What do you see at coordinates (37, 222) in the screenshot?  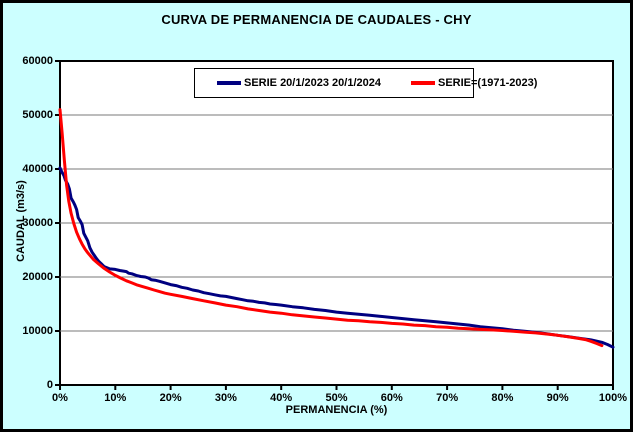 I see `y-tick-label-30000: 30000` at bounding box center [37, 222].